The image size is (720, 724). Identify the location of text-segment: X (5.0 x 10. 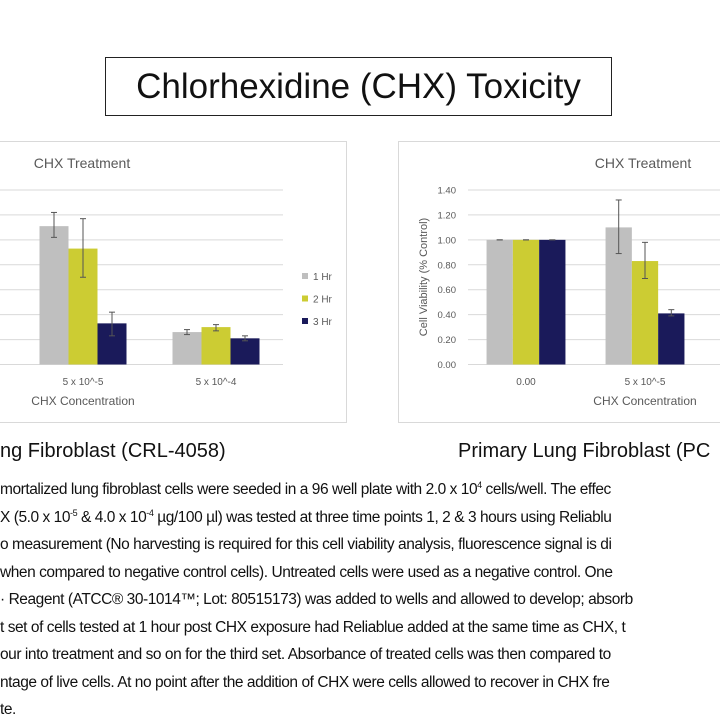
(35, 517).